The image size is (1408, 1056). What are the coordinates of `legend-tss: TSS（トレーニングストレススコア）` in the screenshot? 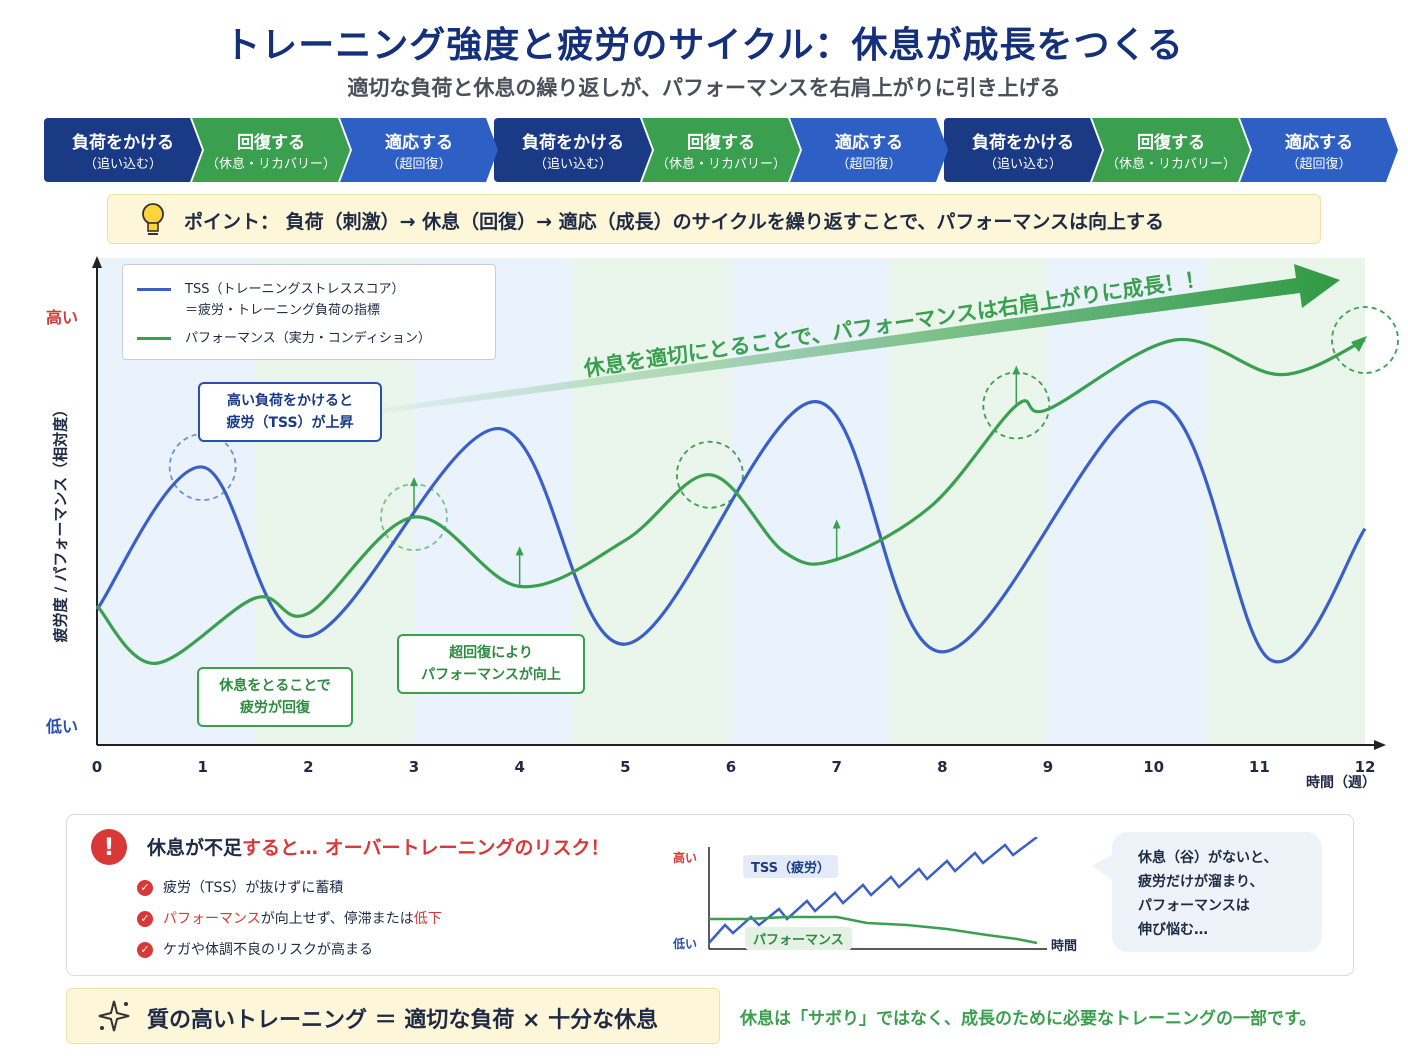 It's located at (270, 287).